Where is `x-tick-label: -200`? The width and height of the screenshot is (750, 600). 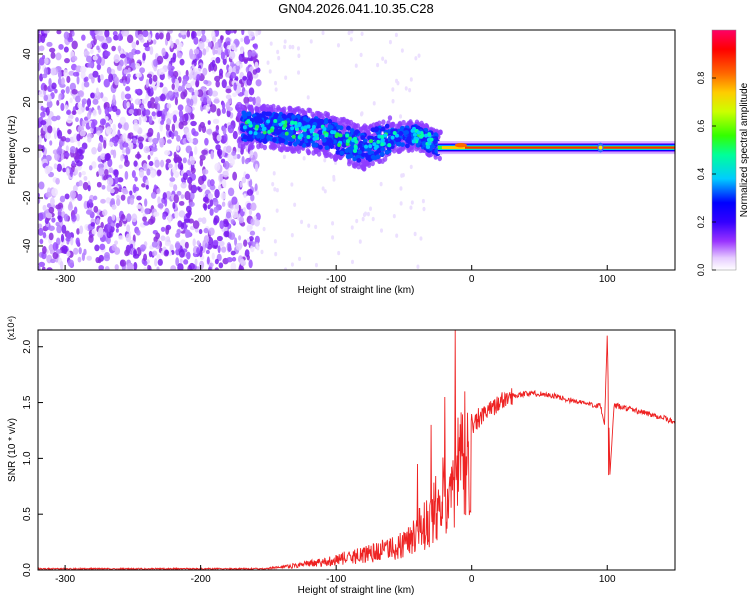
x-tick-label: -200 is located at coordinates (201, 279).